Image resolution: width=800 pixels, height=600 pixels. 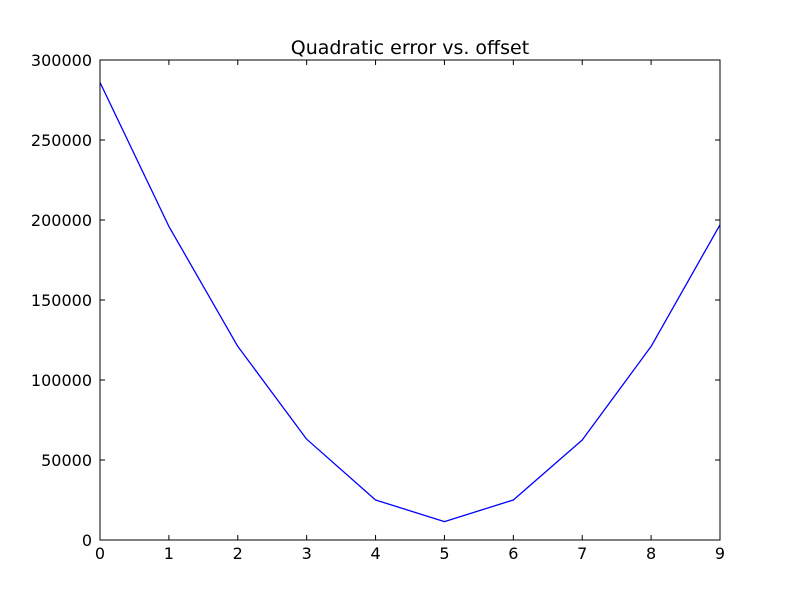 What do you see at coordinates (169, 553) in the screenshot?
I see `x-tick-label-1: 1` at bounding box center [169, 553].